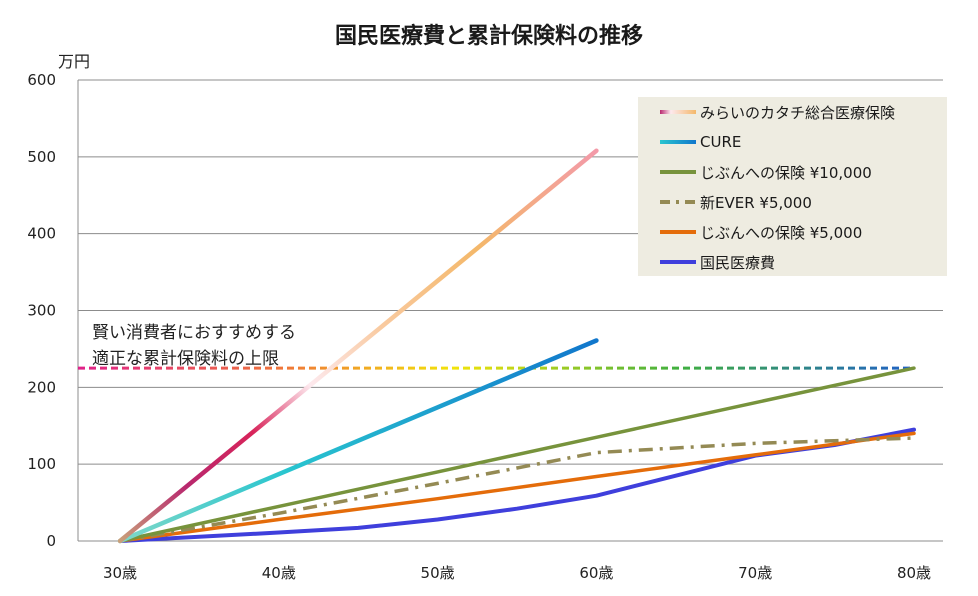 The height and width of the screenshot is (596, 978). What do you see at coordinates (721, 142) in the screenshot?
I see `legend-label-cure: CURE` at bounding box center [721, 142].